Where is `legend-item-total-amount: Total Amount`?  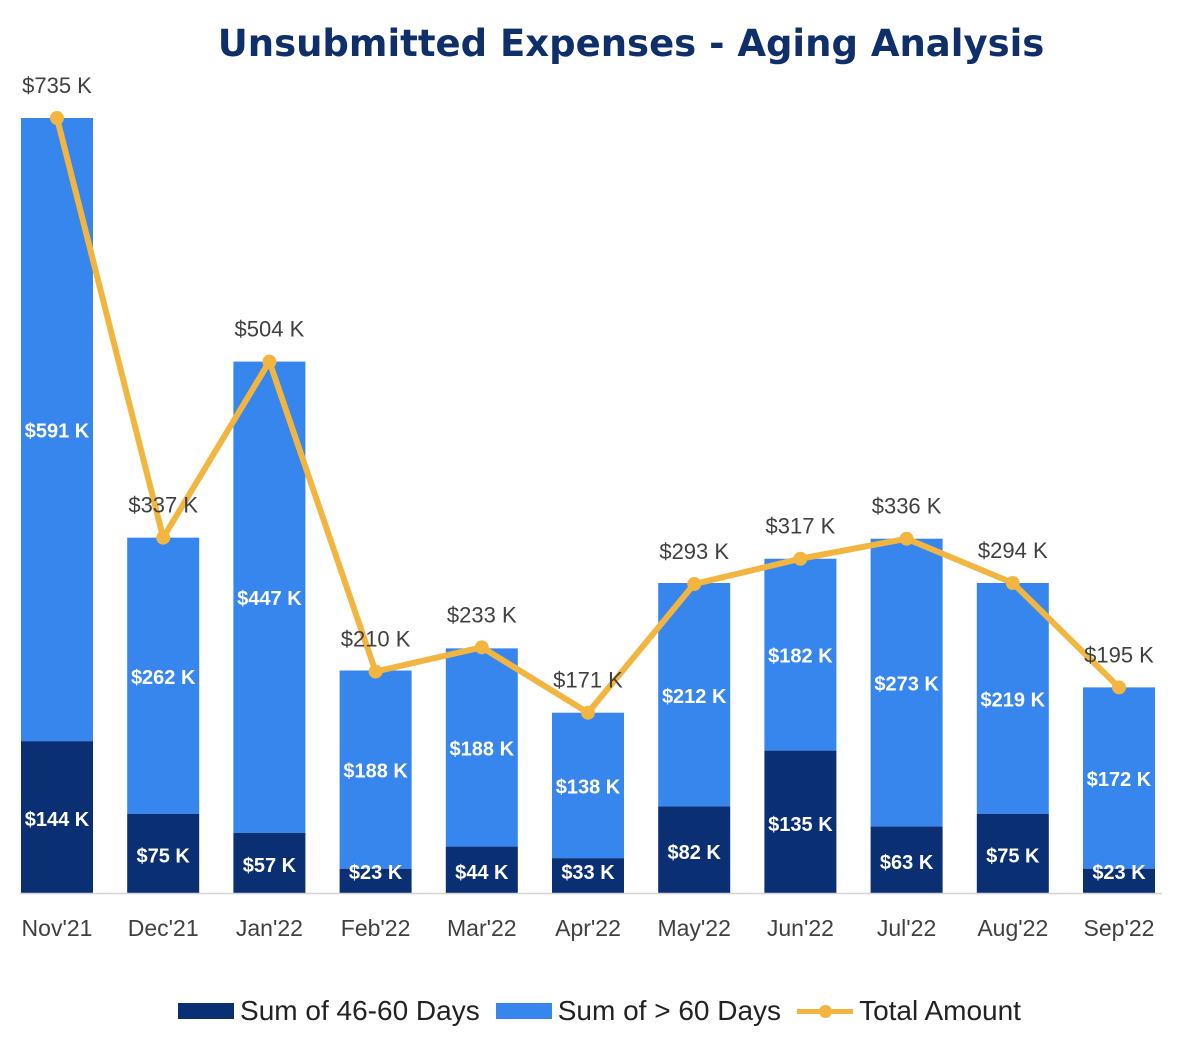 legend-item-total-amount: Total Amount is located at coordinates (909, 1011).